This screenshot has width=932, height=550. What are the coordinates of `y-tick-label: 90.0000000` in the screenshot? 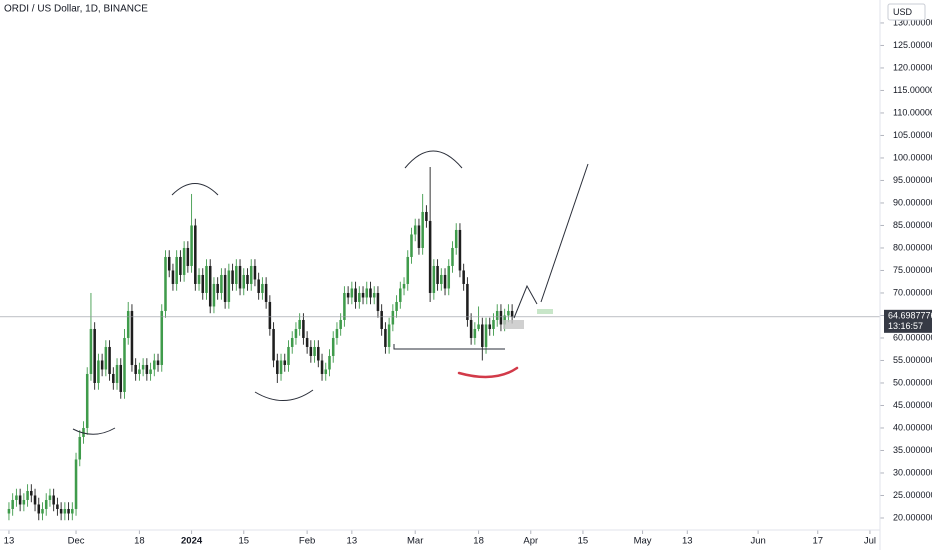 It's located at (912, 202).